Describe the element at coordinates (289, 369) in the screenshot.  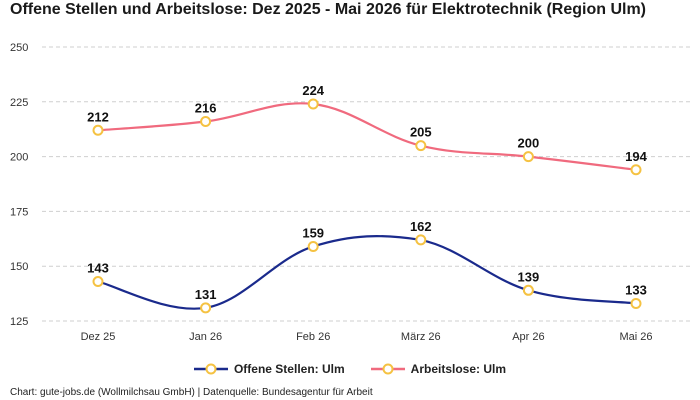
I see `legend-label-offene-stellen: Offene Stellen: Ulm` at that location.